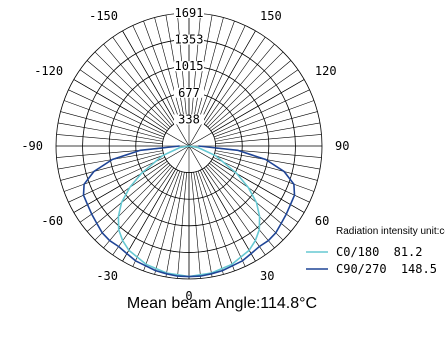 The height and width of the screenshot is (337, 445). I want to click on angle-tick-label: -60, so click(52, 221).